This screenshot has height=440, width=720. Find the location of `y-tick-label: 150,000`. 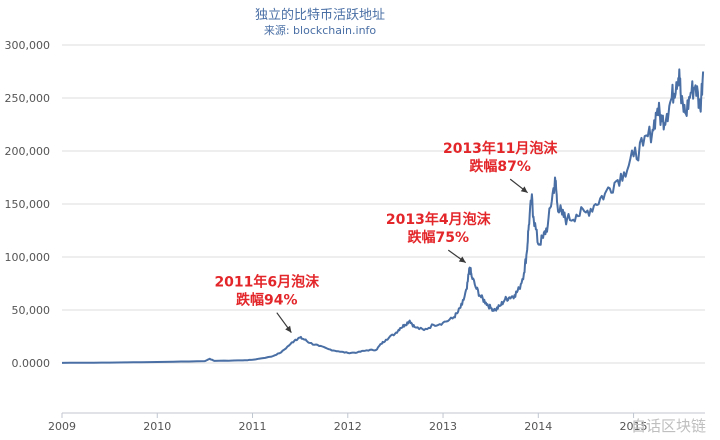

y-tick-label: 150,000 is located at coordinates (28, 204).